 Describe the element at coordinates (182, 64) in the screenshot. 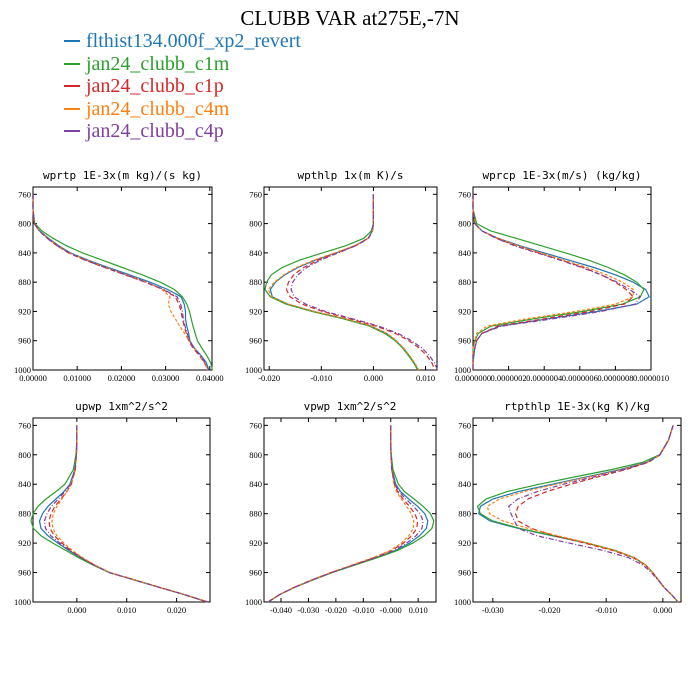

I see `legend-item: jan24_clubb_c1m` at that location.